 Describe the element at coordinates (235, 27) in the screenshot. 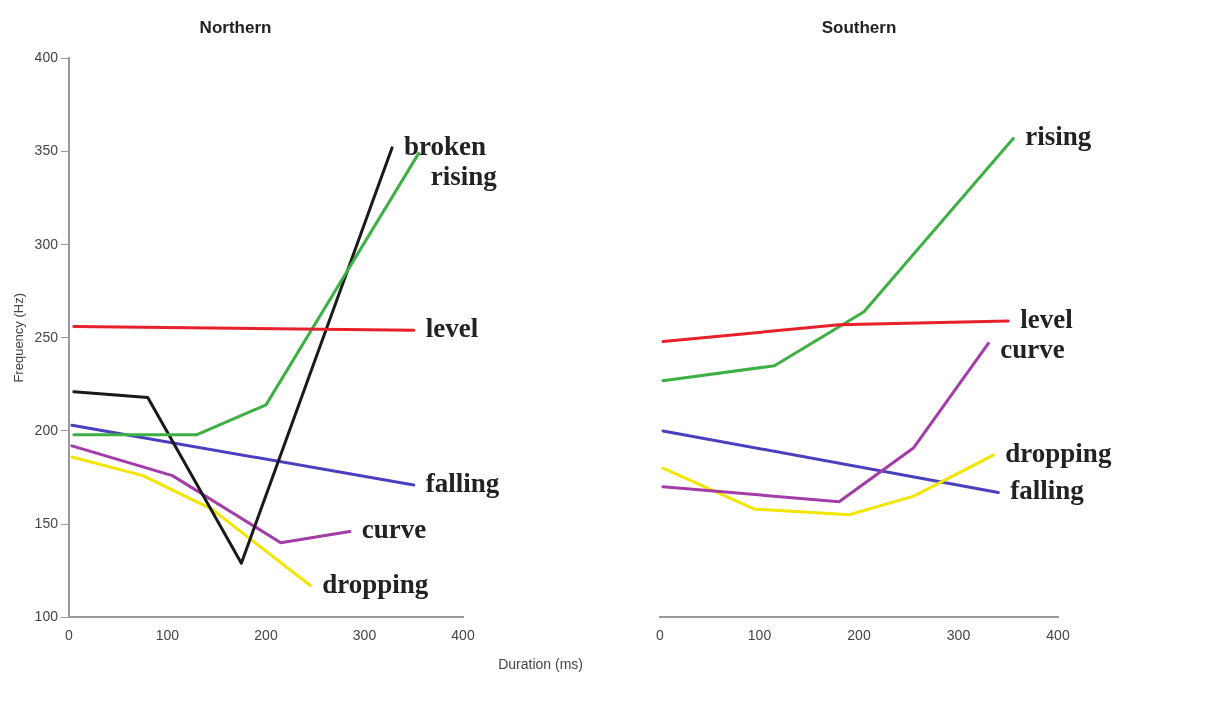

I see `chart-title: Northern` at that location.